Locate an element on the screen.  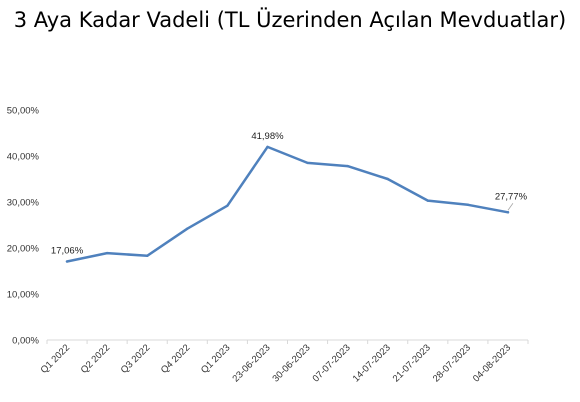
y-tick-label: 10,00% is located at coordinates (23, 295).